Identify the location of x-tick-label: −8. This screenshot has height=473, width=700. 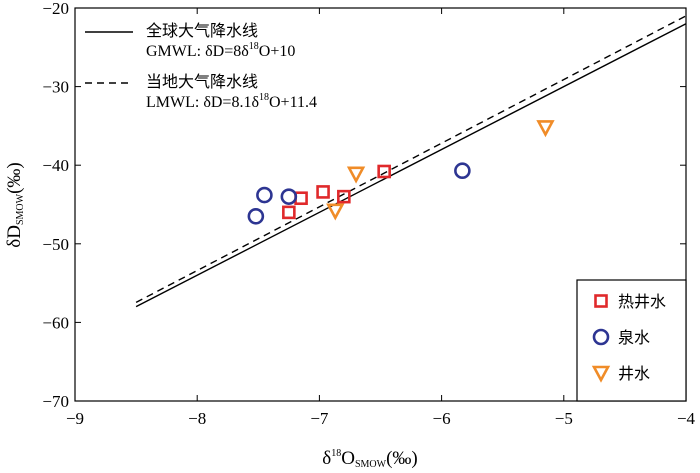
(197, 418).